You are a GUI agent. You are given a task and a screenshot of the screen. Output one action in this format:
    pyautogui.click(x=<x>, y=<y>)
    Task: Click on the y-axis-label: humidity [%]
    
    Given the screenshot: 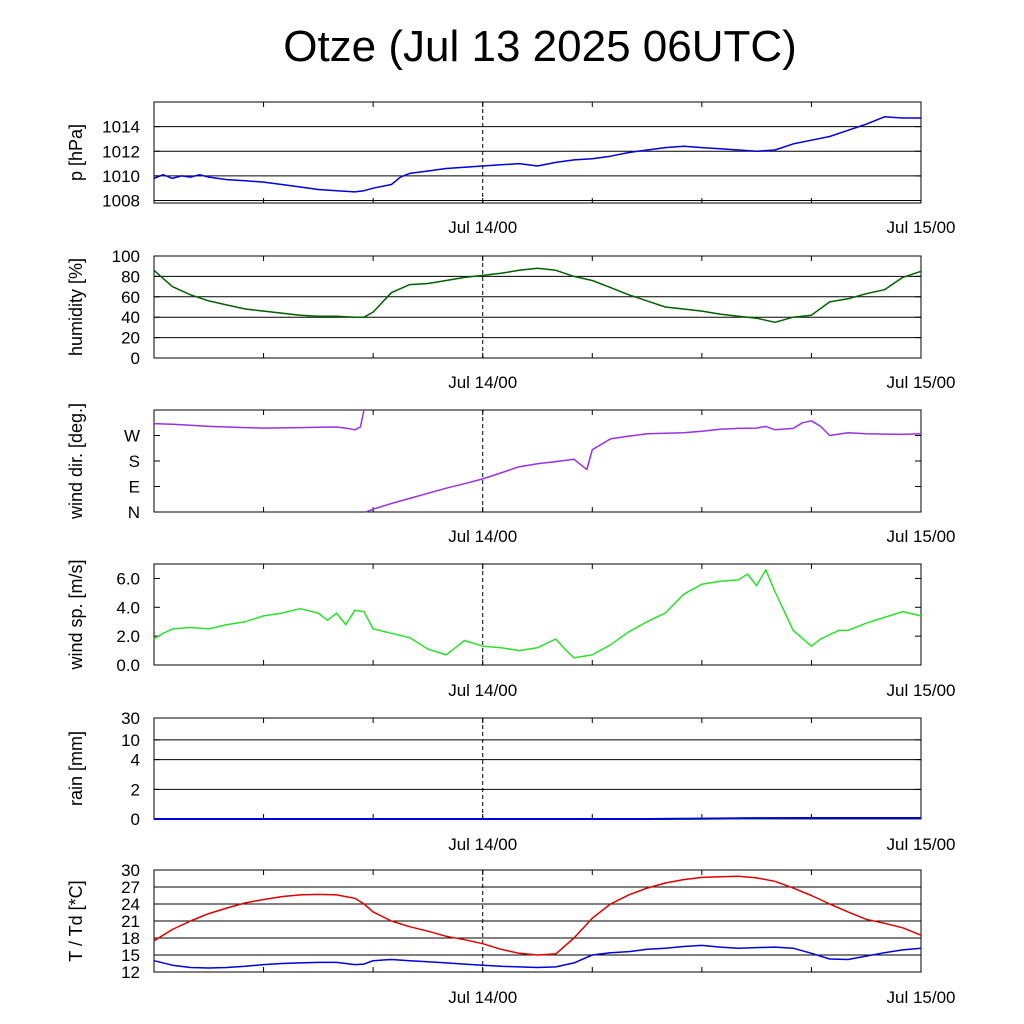 What is the action you would take?
    pyautogui.click(x=76, y=307)
    